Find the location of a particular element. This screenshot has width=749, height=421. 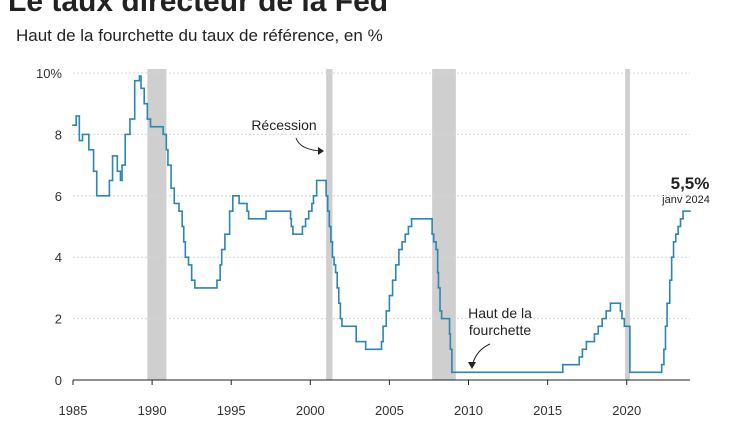

y-tick-label: 8 is located at coordinates (58, 134).